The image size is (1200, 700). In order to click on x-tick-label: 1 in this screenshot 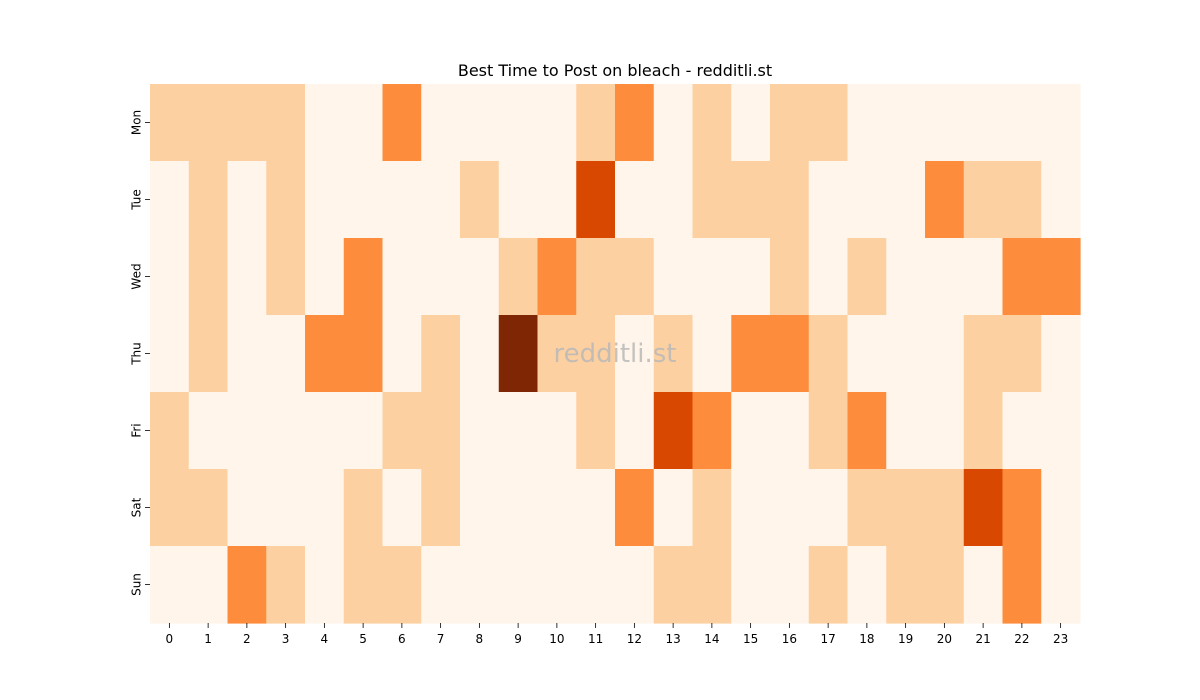, I will do `click(208, 639)`.